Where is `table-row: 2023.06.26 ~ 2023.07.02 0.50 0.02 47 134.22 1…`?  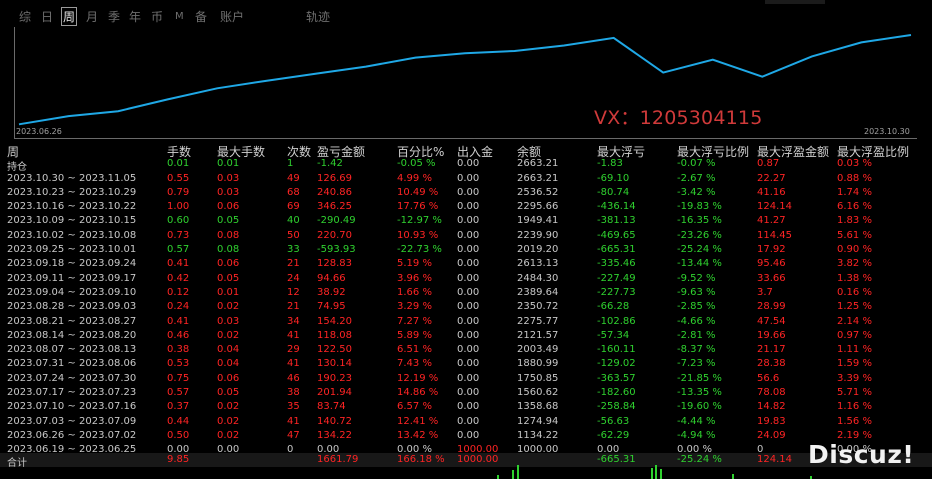 table-row: 2023.06.26 ~ 2023.07.02 0.50 0.02 47 134.22 1… is located at coordinates (466, 436).